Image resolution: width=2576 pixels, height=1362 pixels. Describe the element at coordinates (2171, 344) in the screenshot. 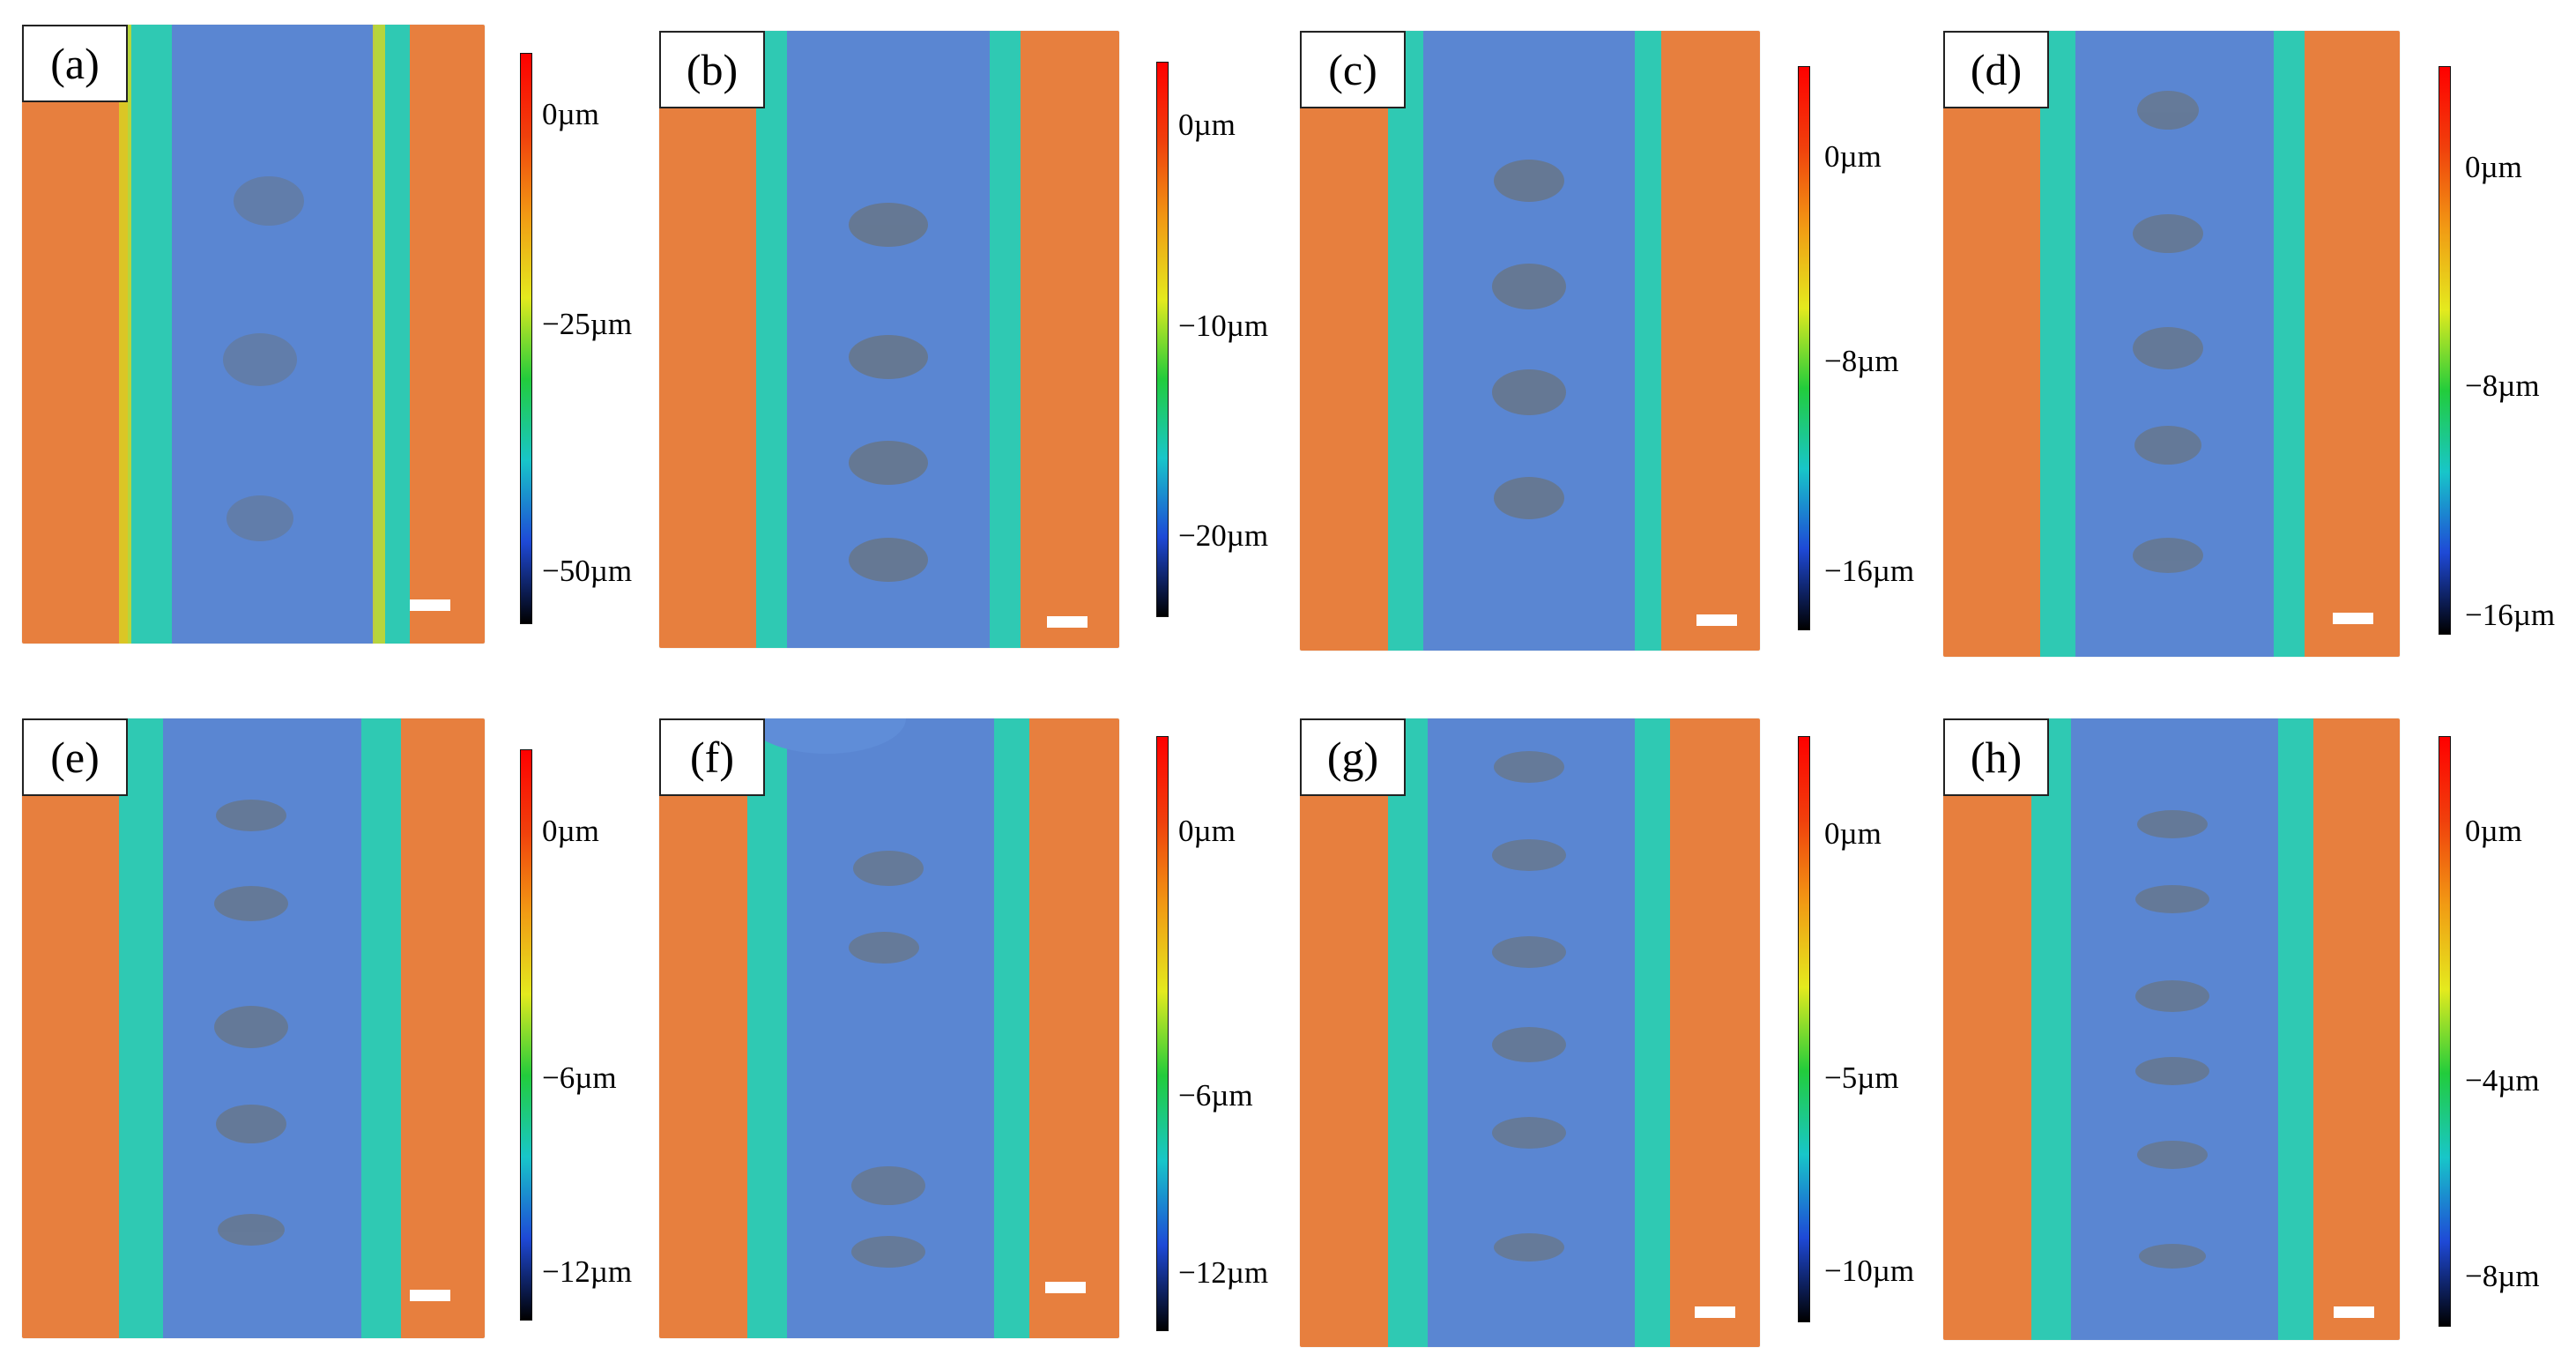

I see `micrograph-d` at that location.